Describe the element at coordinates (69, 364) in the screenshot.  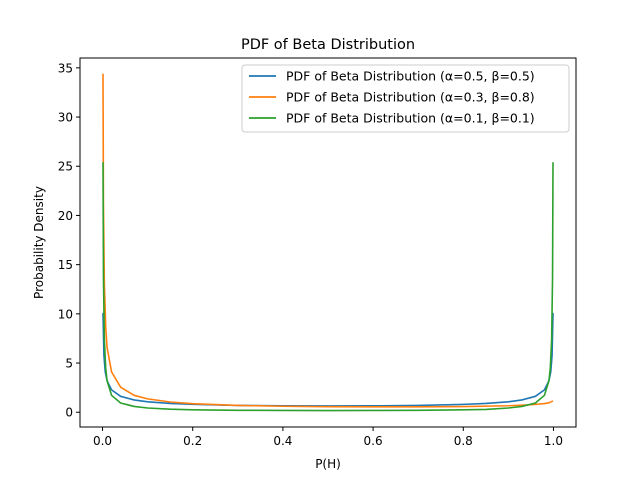
I see `y-tick-label: 5` at that location.